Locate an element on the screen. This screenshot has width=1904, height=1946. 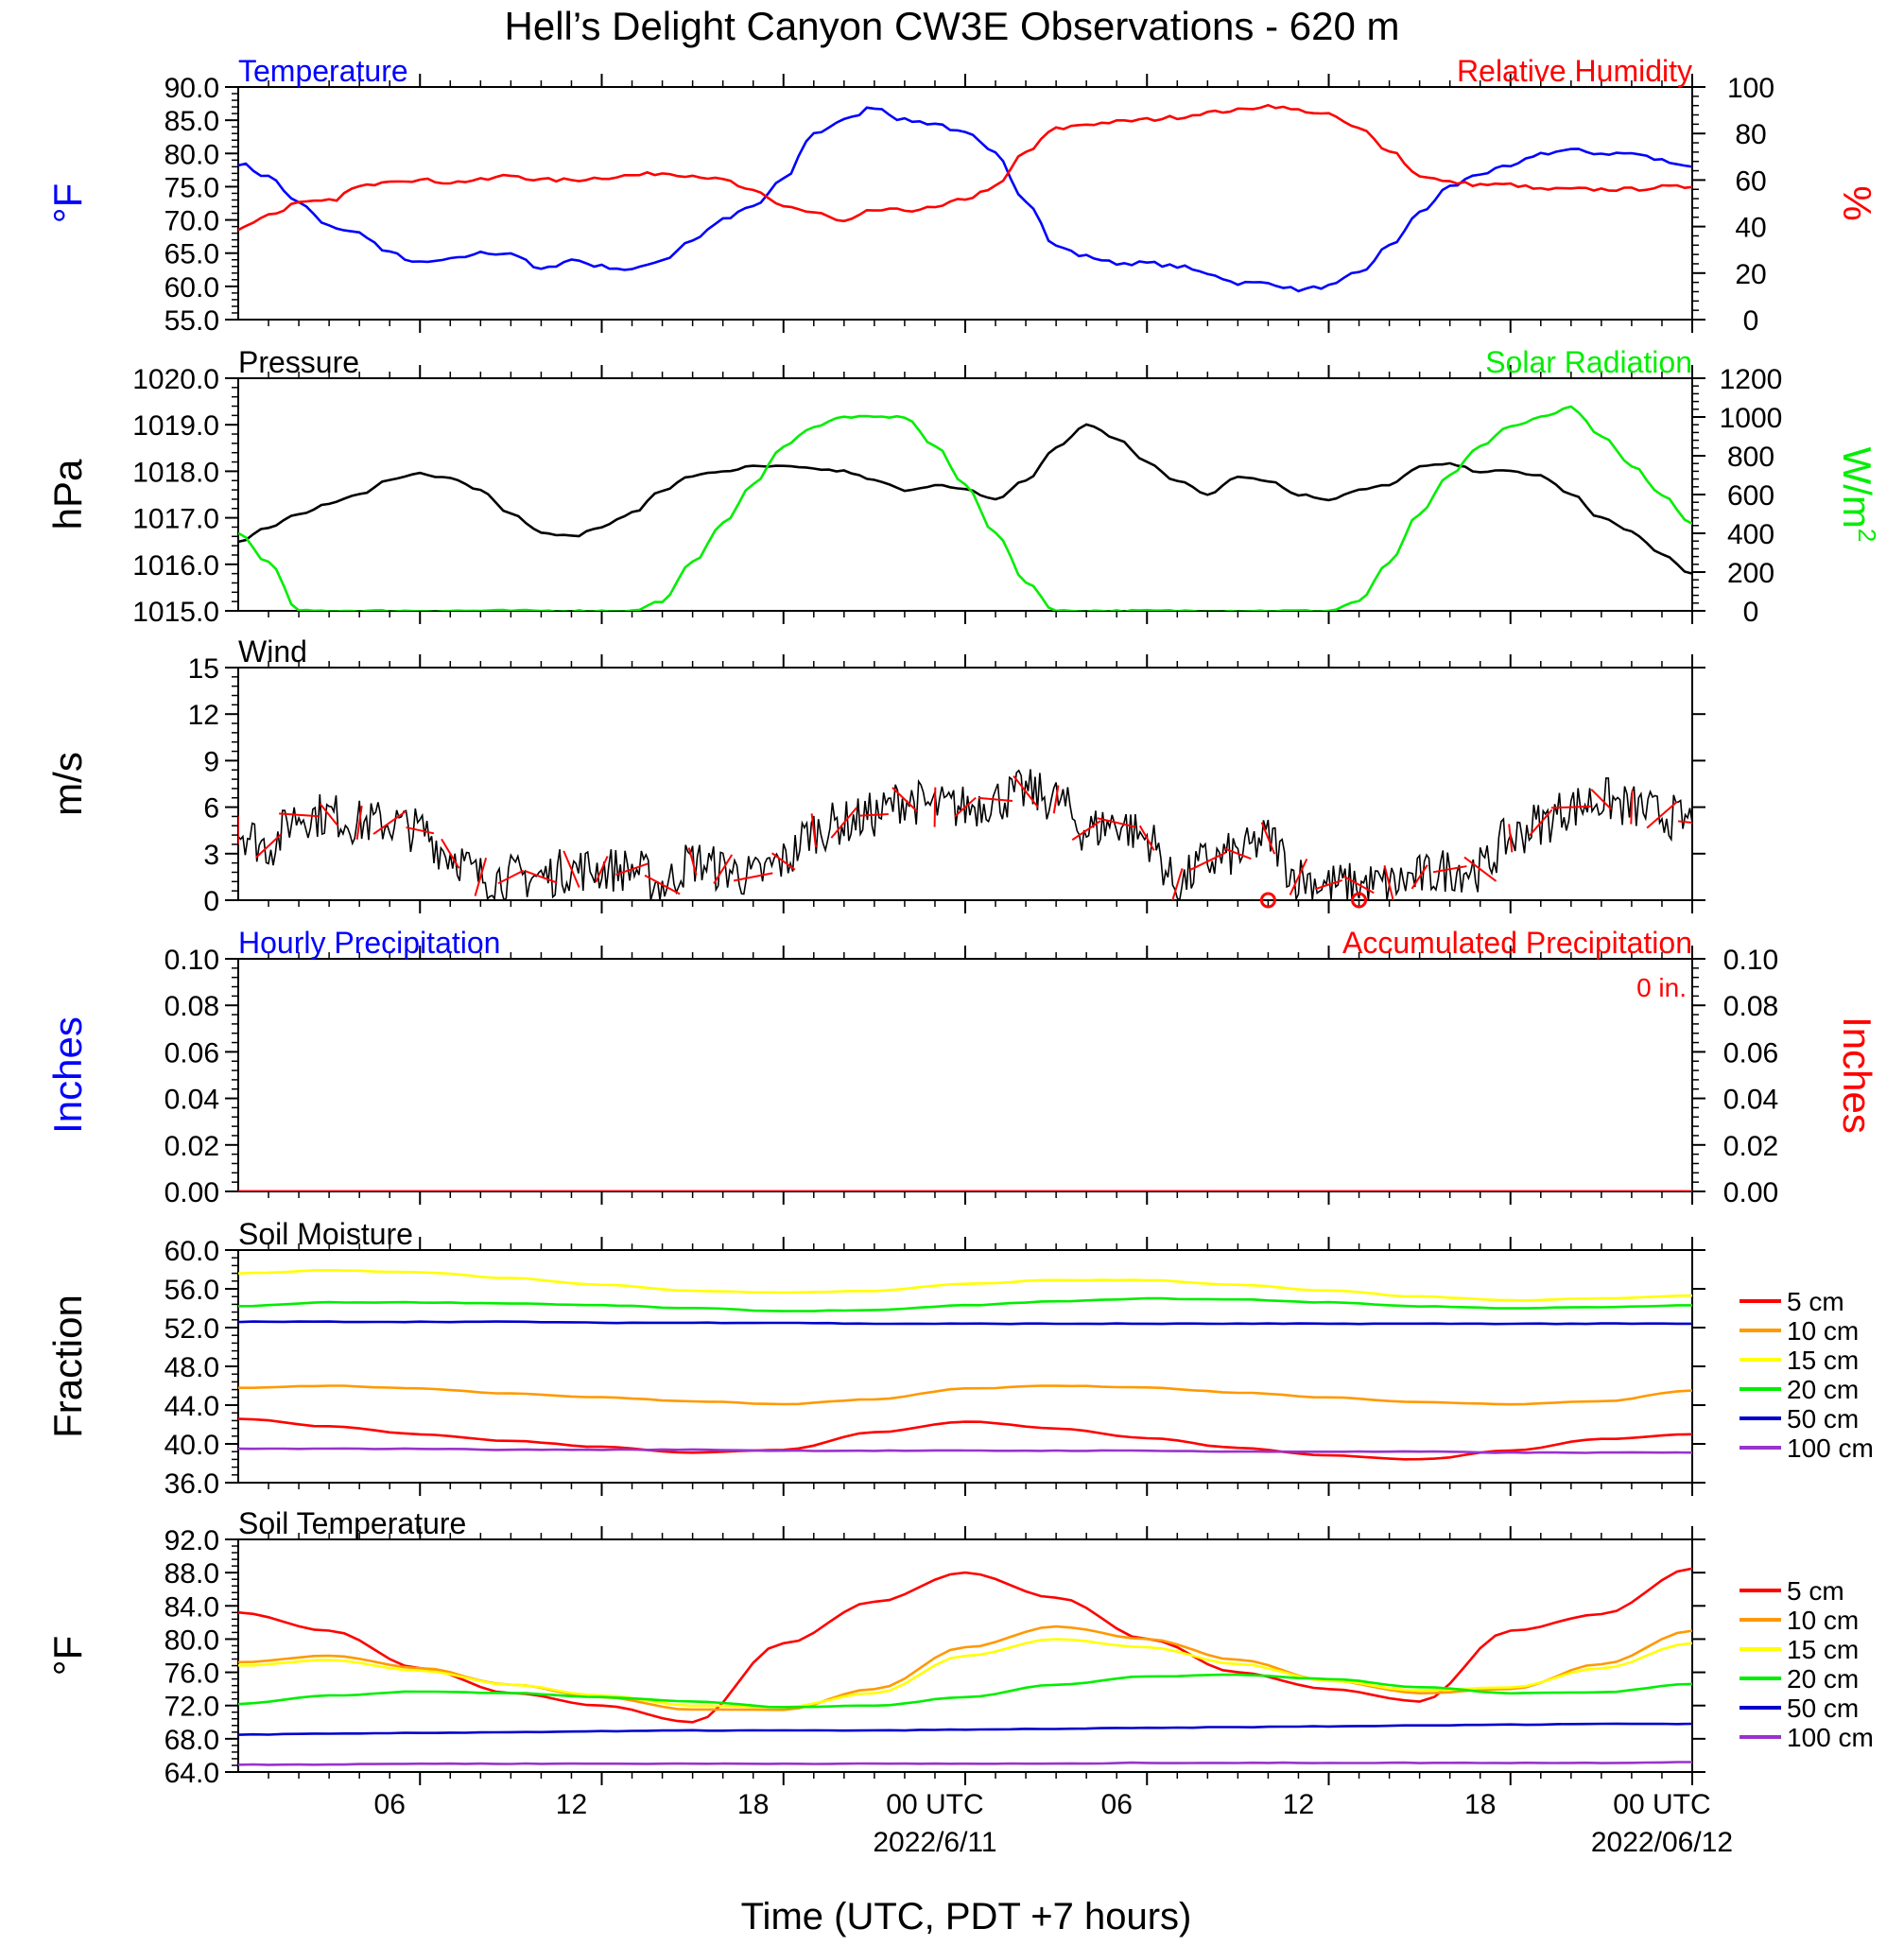
y-tick-label: 1017.0 is located at coordinates (175, 519).